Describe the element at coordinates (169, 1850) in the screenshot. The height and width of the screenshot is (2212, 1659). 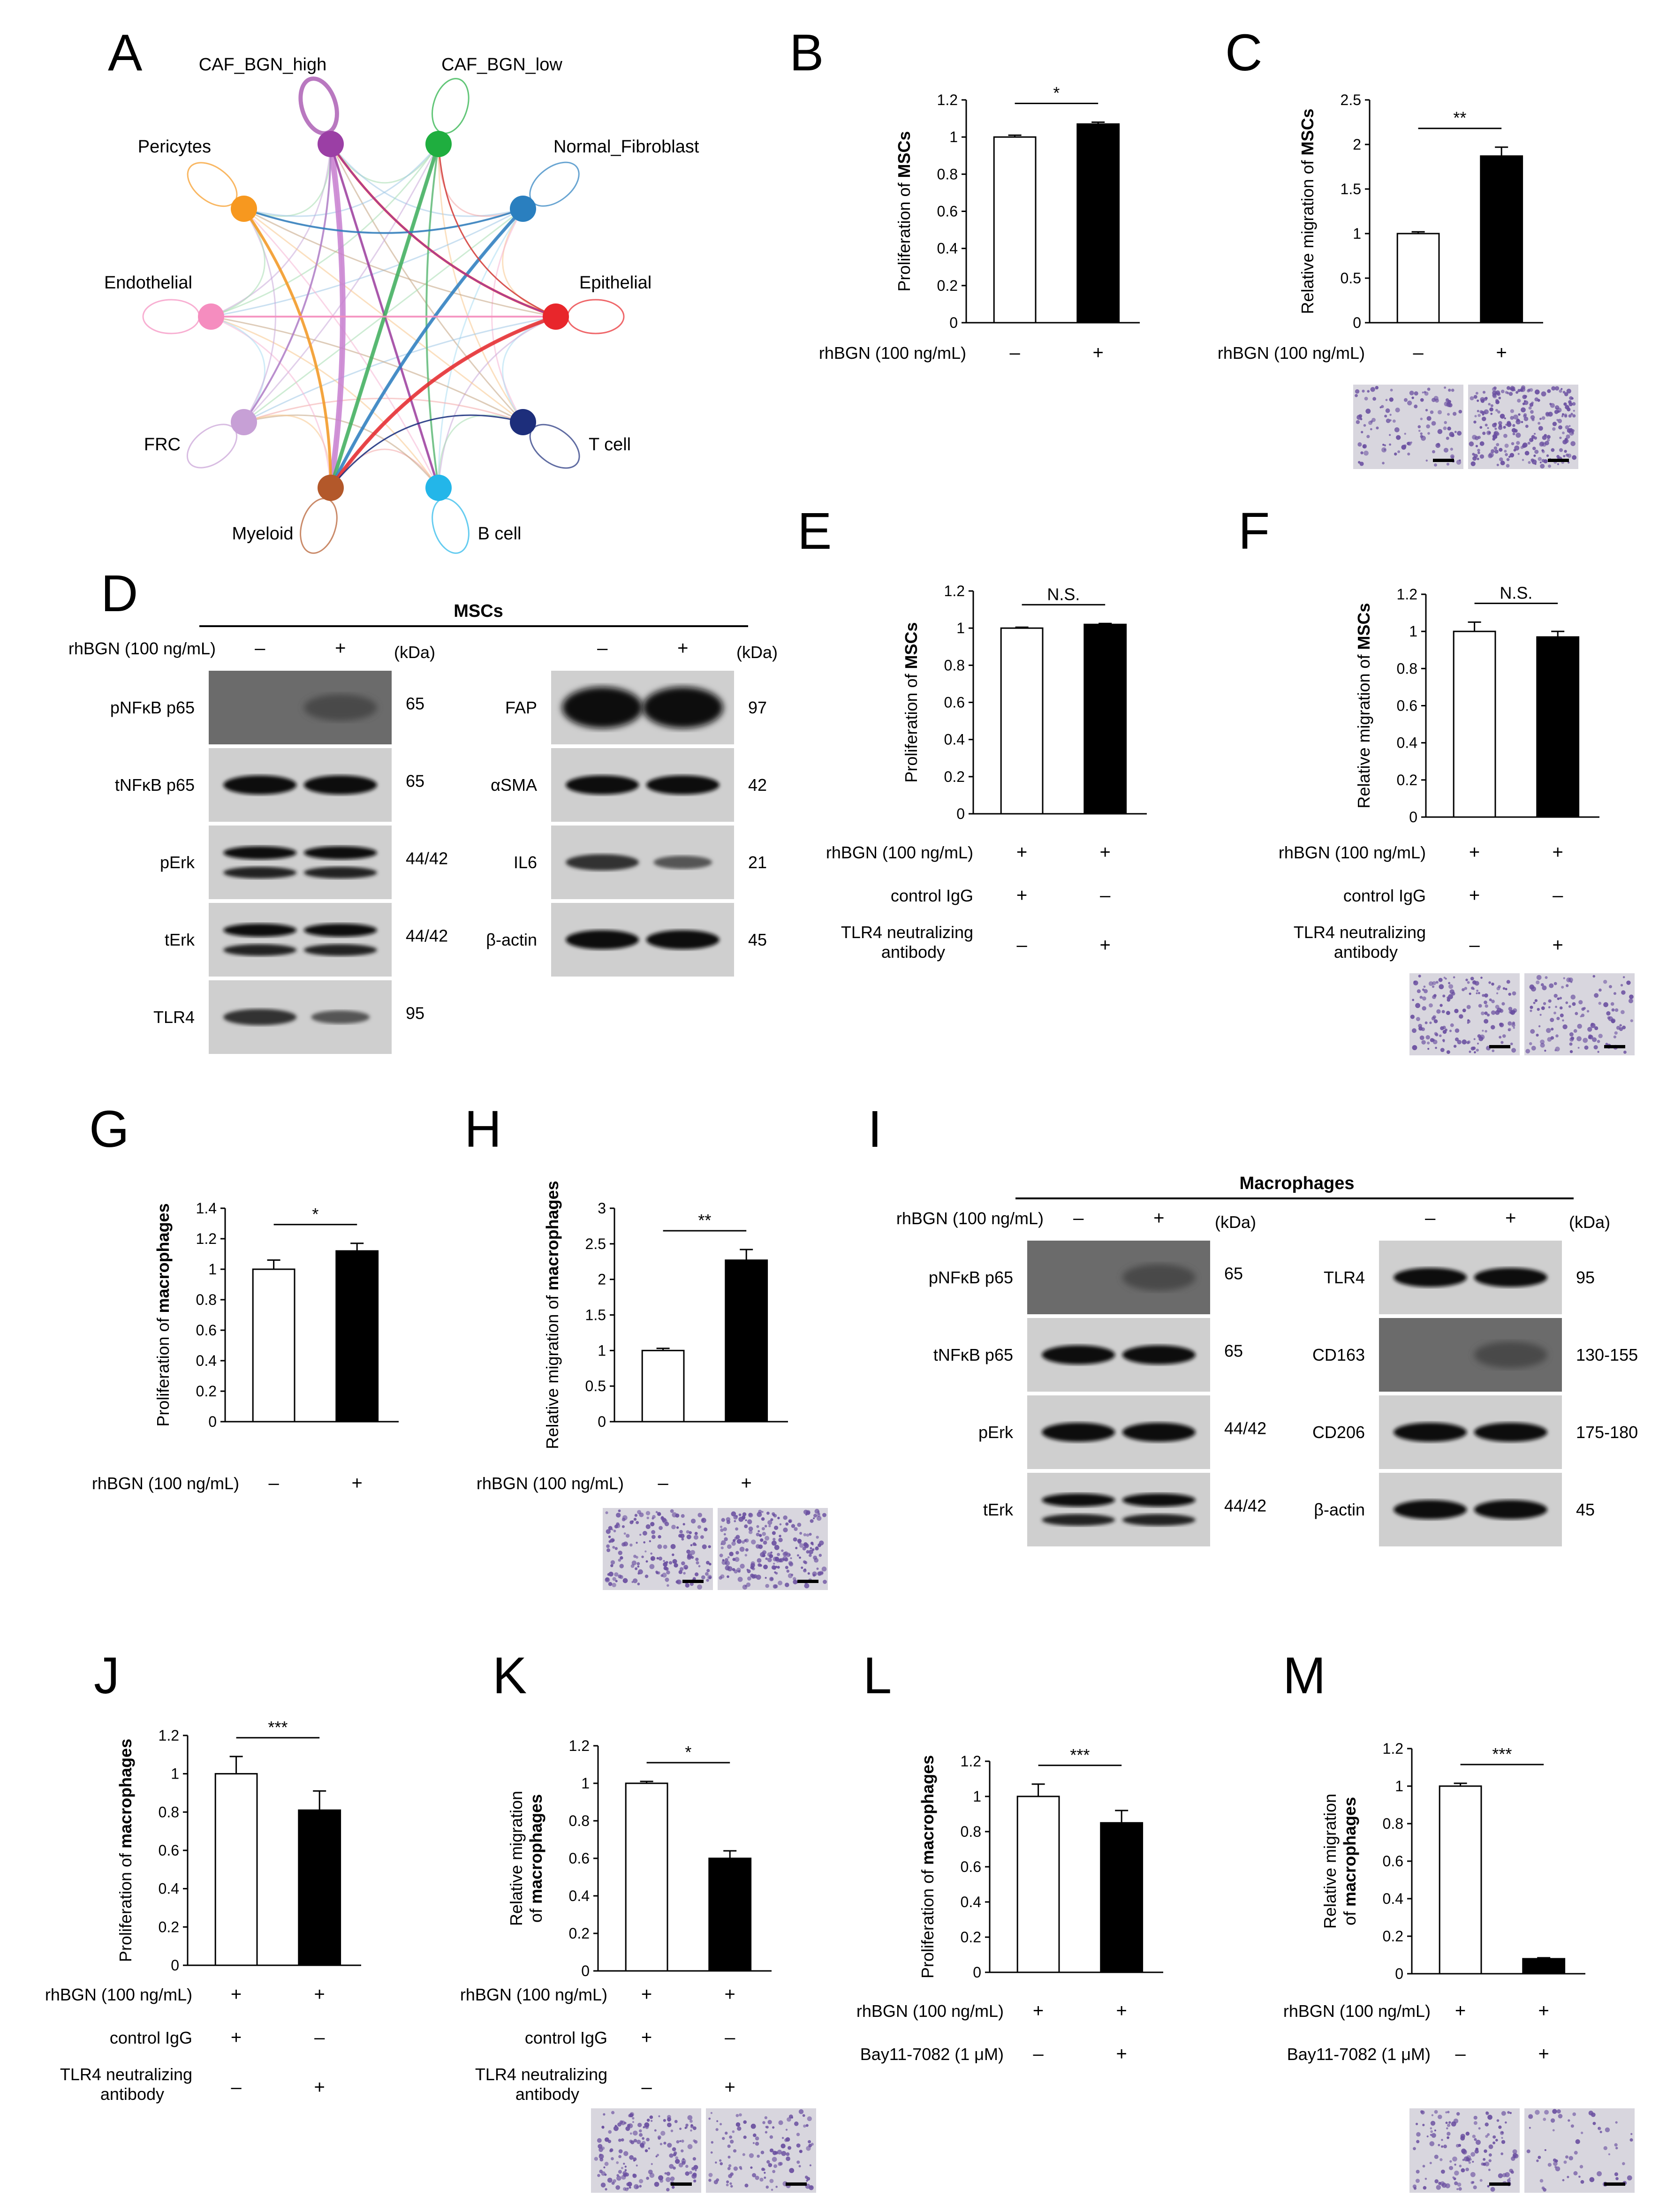
I see `y-tick-label: 0.6` at that location.